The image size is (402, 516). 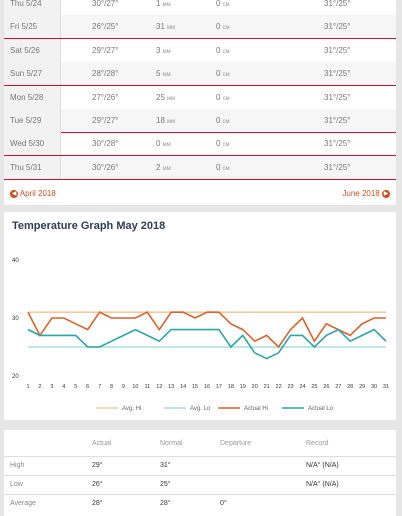 I want to click on arrow-left-circle-icon: ◀, so click(x=14, y=193).